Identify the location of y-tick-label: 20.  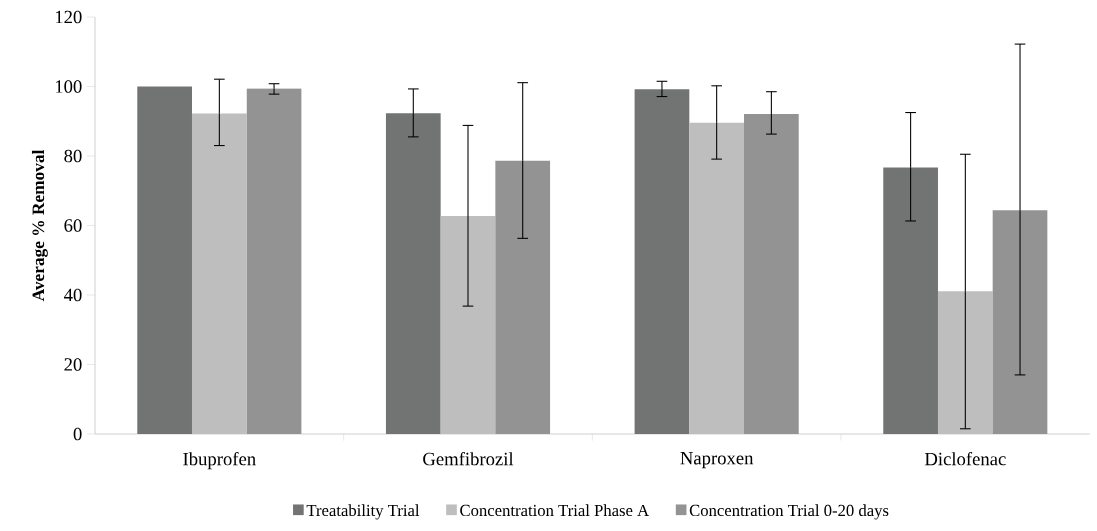
(73, 364).